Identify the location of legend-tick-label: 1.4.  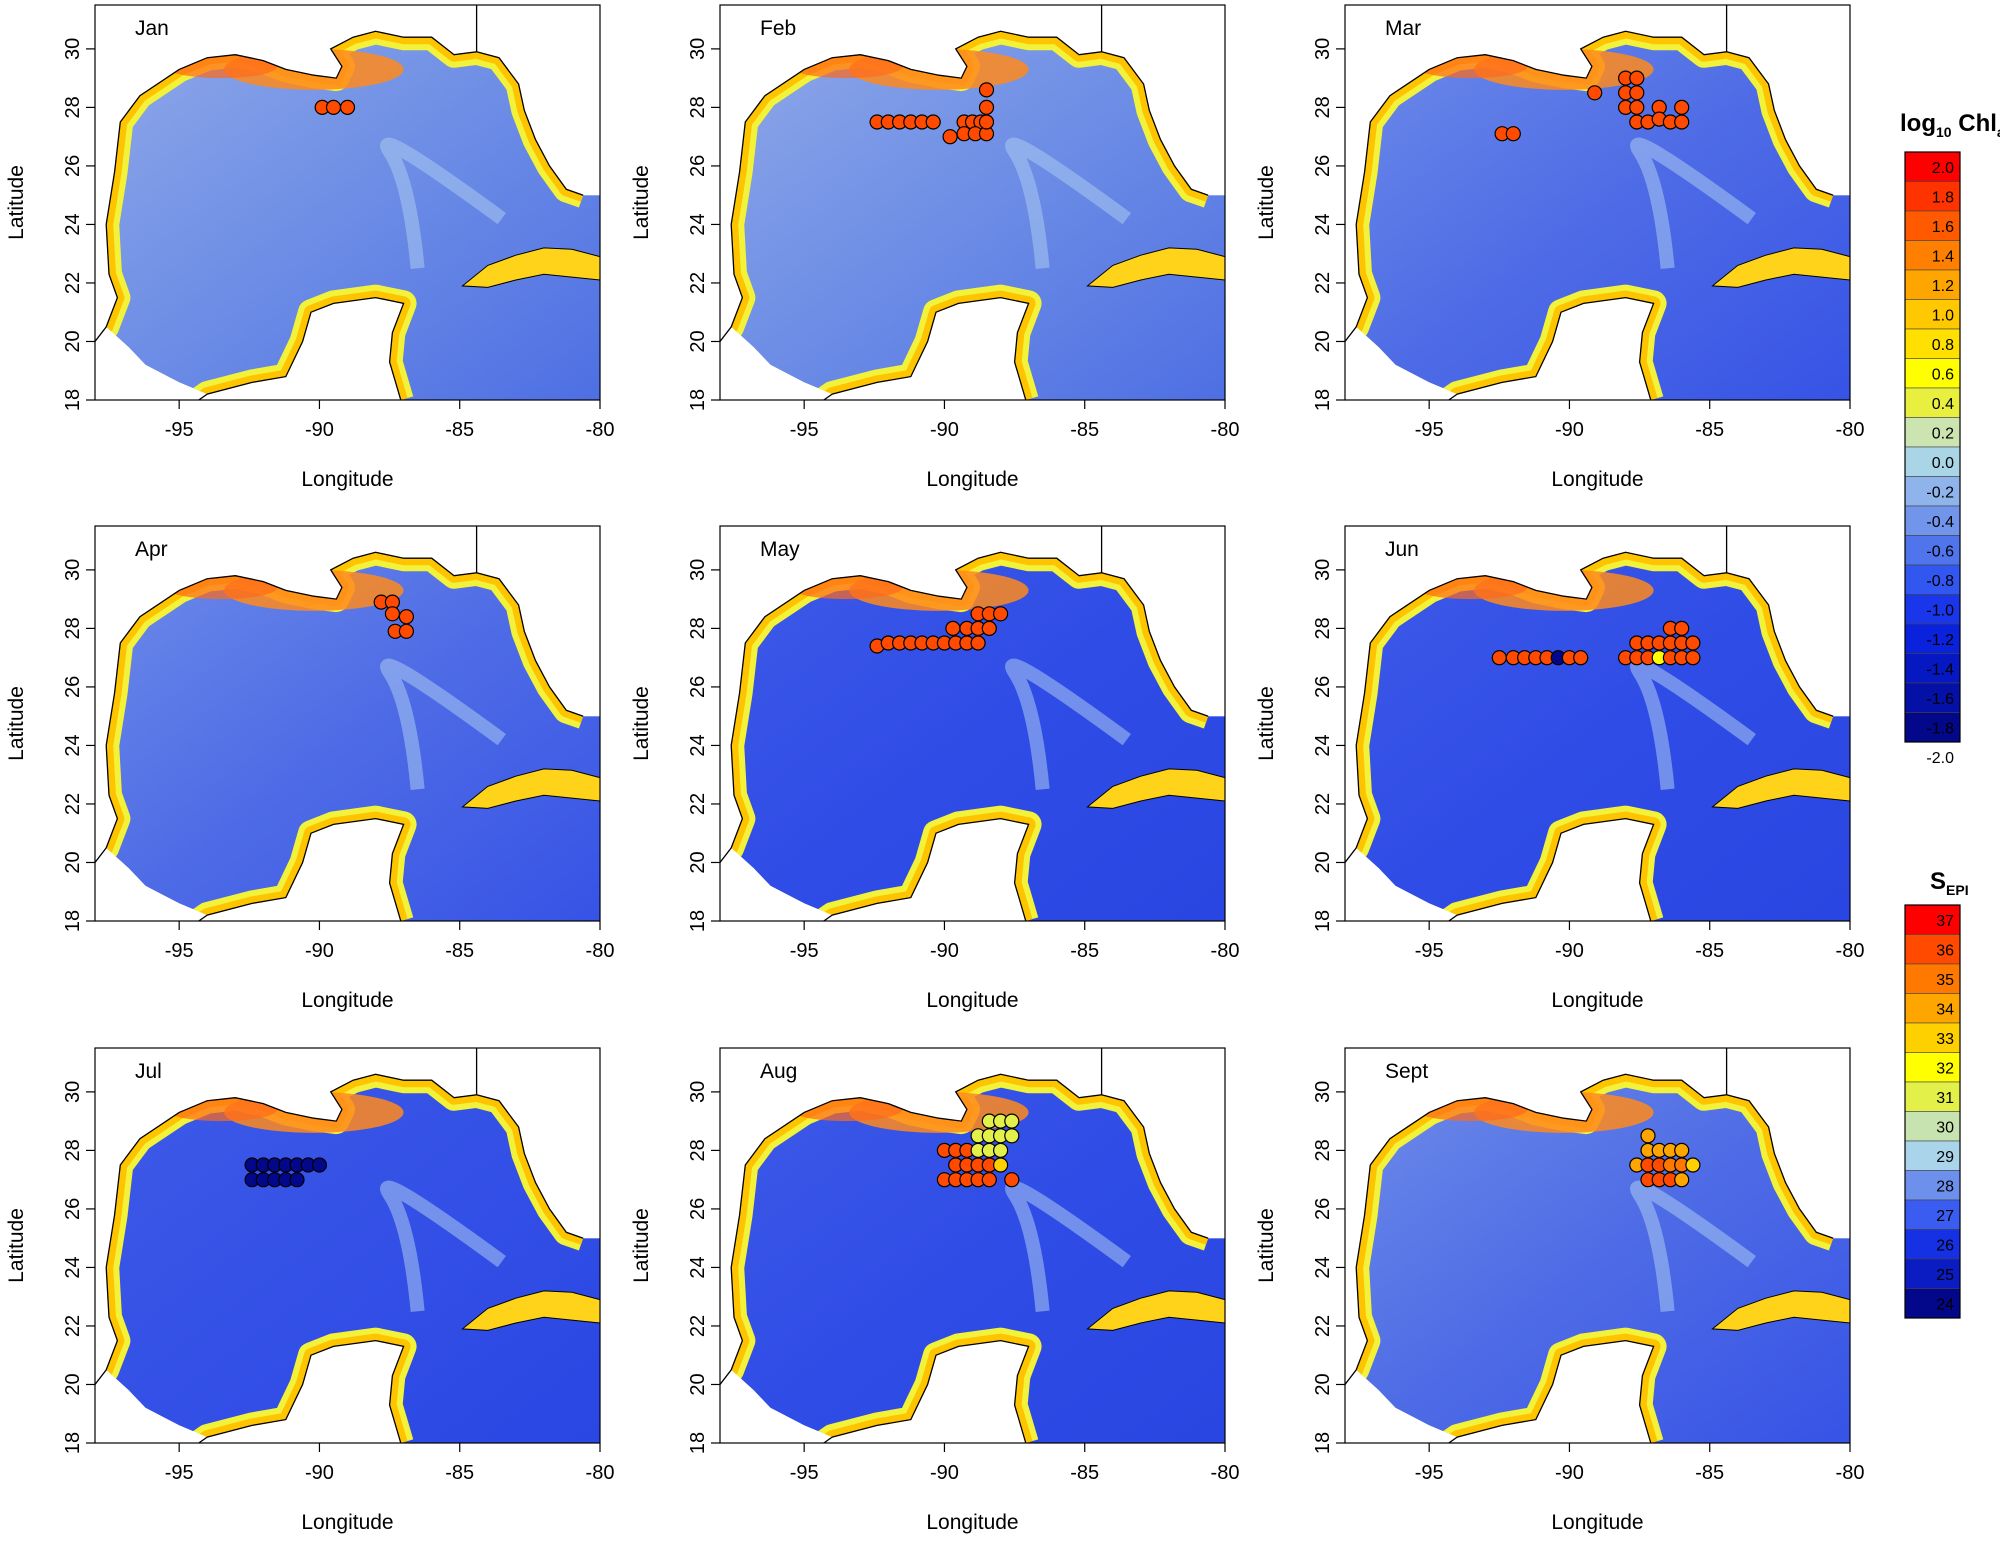
(1943, 256).